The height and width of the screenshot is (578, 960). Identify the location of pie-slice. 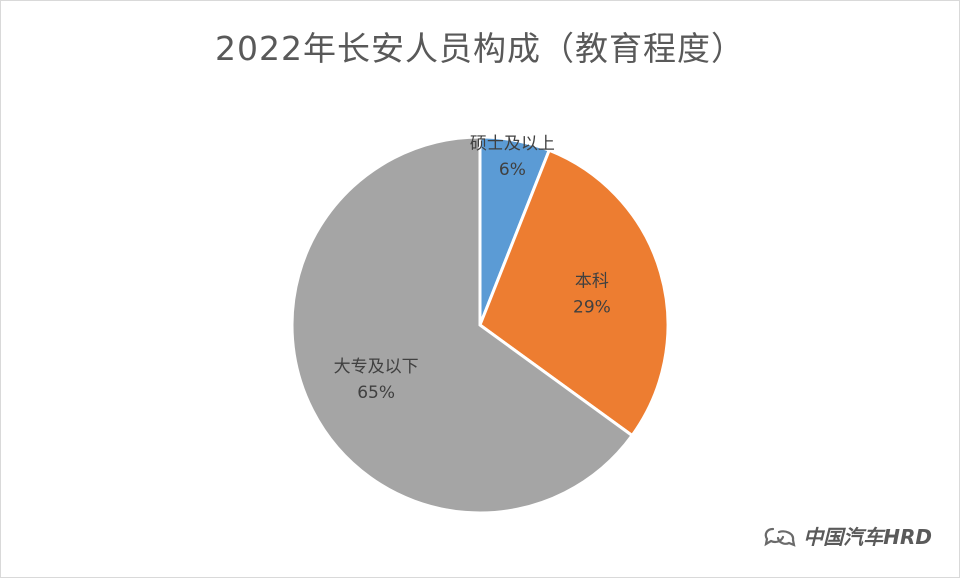
(574, 293).